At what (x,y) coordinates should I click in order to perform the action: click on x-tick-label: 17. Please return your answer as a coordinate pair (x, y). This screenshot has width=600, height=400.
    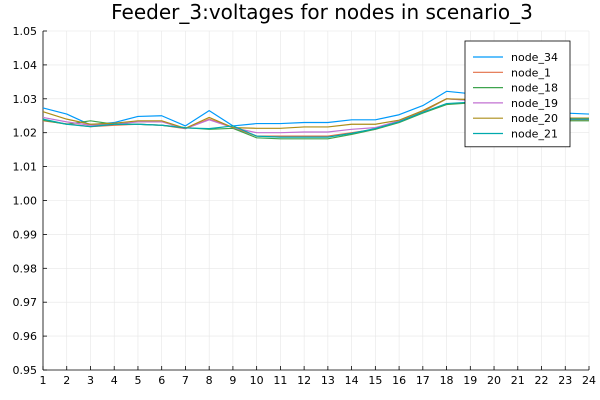
    Looking at the image, I should click on (423, 380).